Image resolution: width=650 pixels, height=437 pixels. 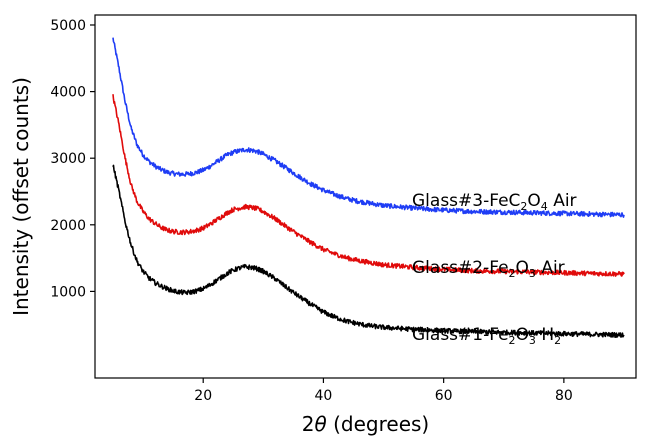 I want to click on series-label-1: Glass#3-FeC2O4 Air, so click(x=494, y=202).